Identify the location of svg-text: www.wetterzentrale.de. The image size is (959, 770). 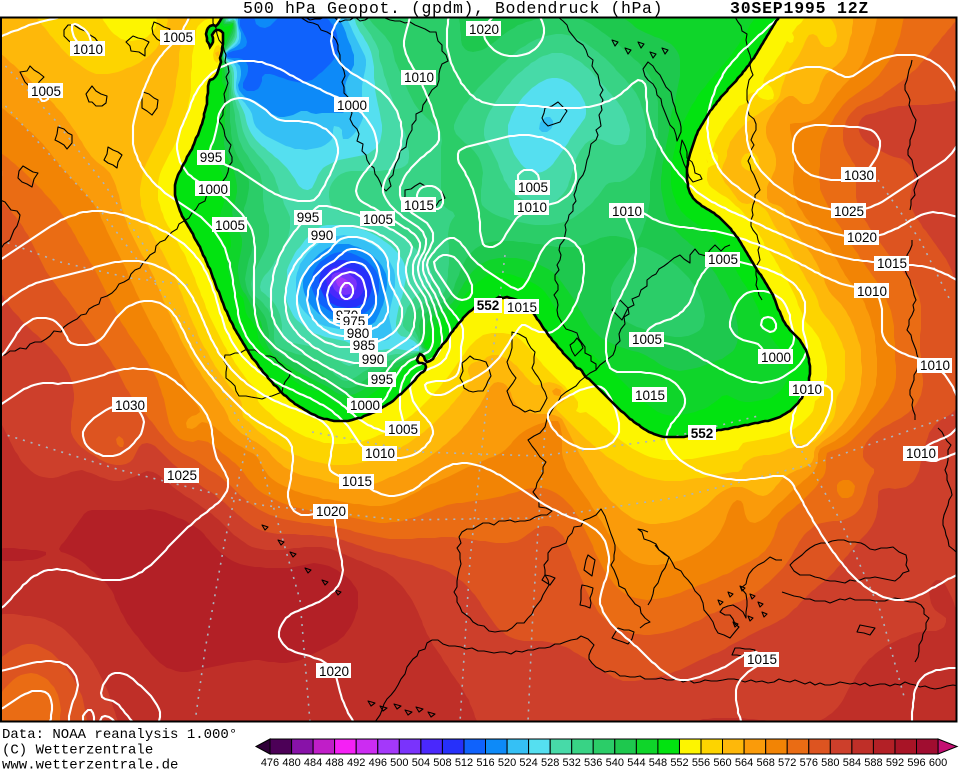
(90, 764).